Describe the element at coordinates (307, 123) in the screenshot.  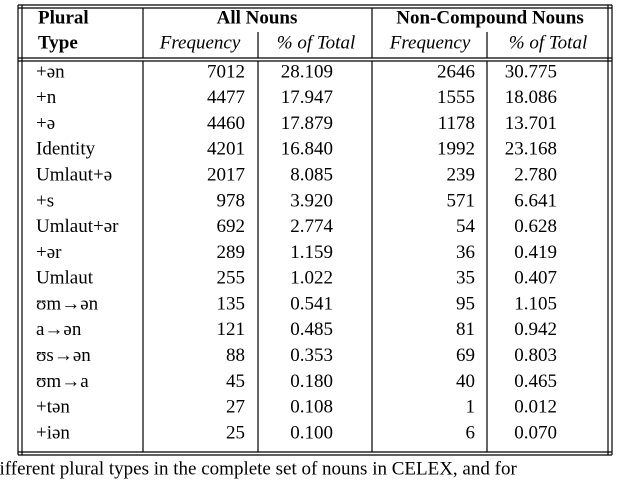
I see `cell: 17.879` at that location.